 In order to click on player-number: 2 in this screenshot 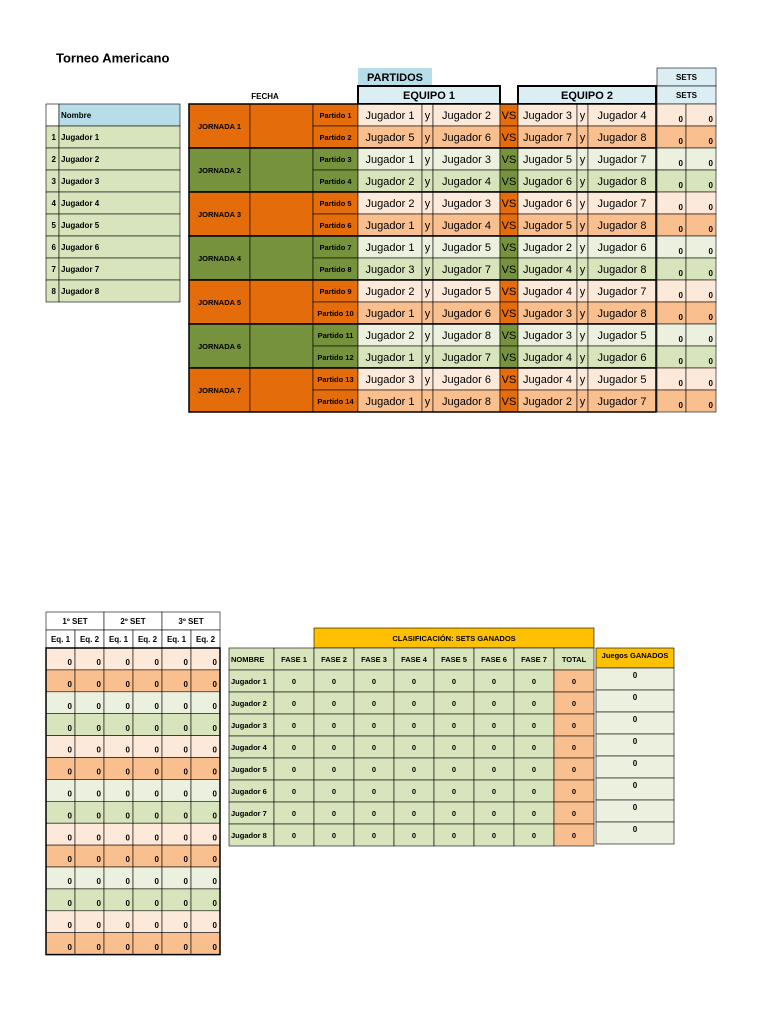, I will do `click(54, 159)`.